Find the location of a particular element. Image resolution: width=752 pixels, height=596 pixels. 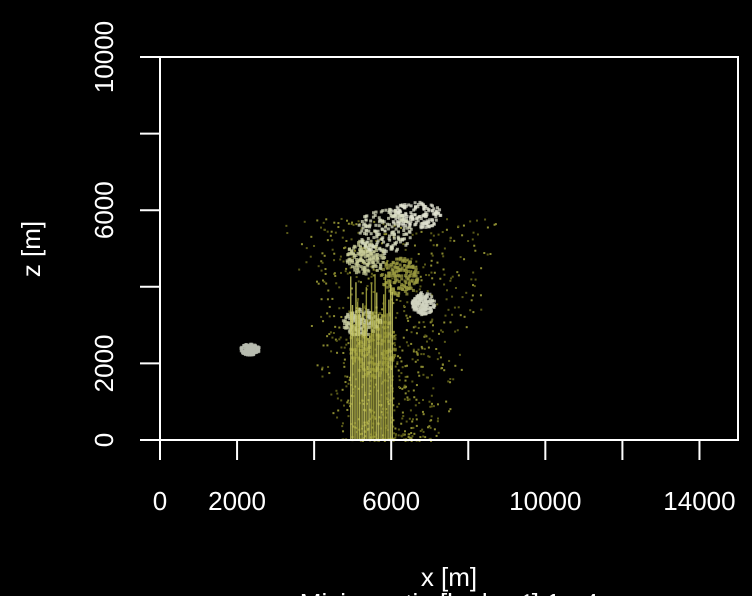

plume-field is located at coordinates (368, 321).